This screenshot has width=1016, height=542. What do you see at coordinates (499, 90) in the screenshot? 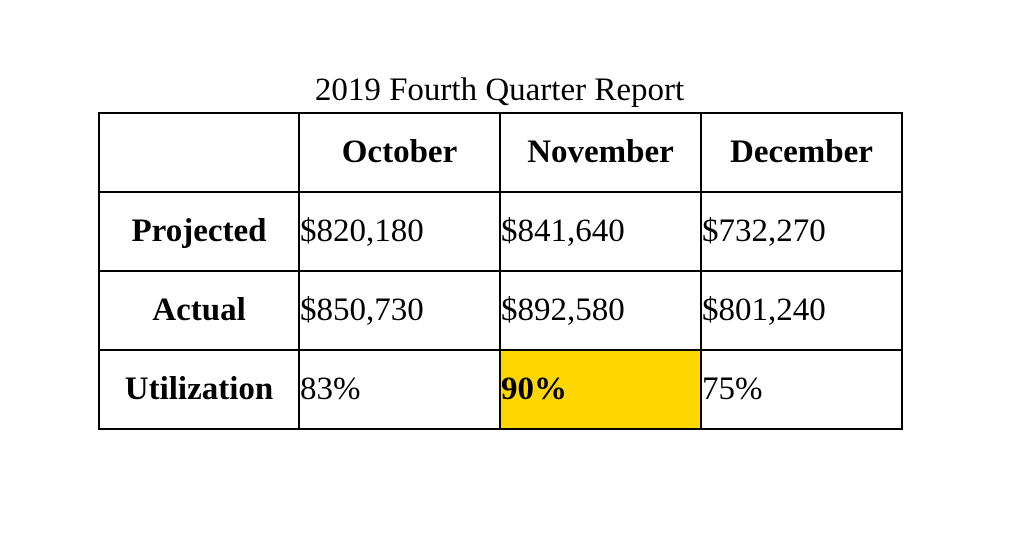
I see `report-title: 2019 Fourth Quarter Report` at bounding box center [499, 90].